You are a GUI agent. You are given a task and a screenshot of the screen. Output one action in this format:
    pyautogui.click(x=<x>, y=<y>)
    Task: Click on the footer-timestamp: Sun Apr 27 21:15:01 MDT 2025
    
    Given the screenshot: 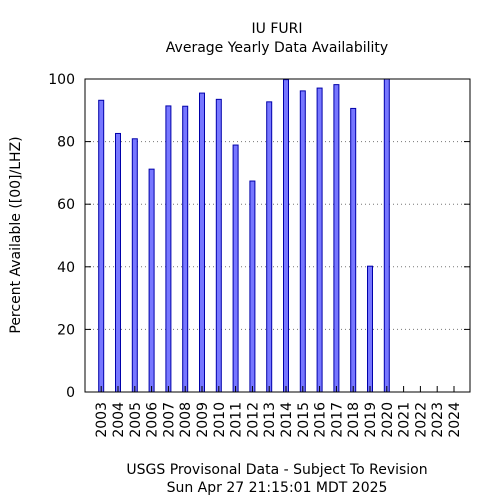 What is the action you would take?
    pyautogui.click(x=277, y=488)
    